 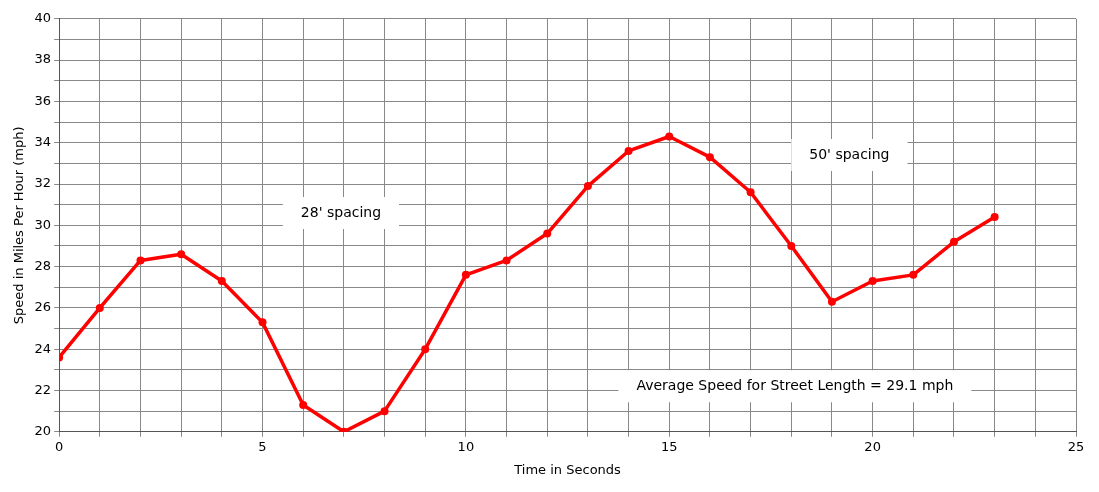 What do you see at coordinates (567, 469) in the screenshot?
I see `x-axis-title: Time in Seconds` at bounding box center [567, 469].